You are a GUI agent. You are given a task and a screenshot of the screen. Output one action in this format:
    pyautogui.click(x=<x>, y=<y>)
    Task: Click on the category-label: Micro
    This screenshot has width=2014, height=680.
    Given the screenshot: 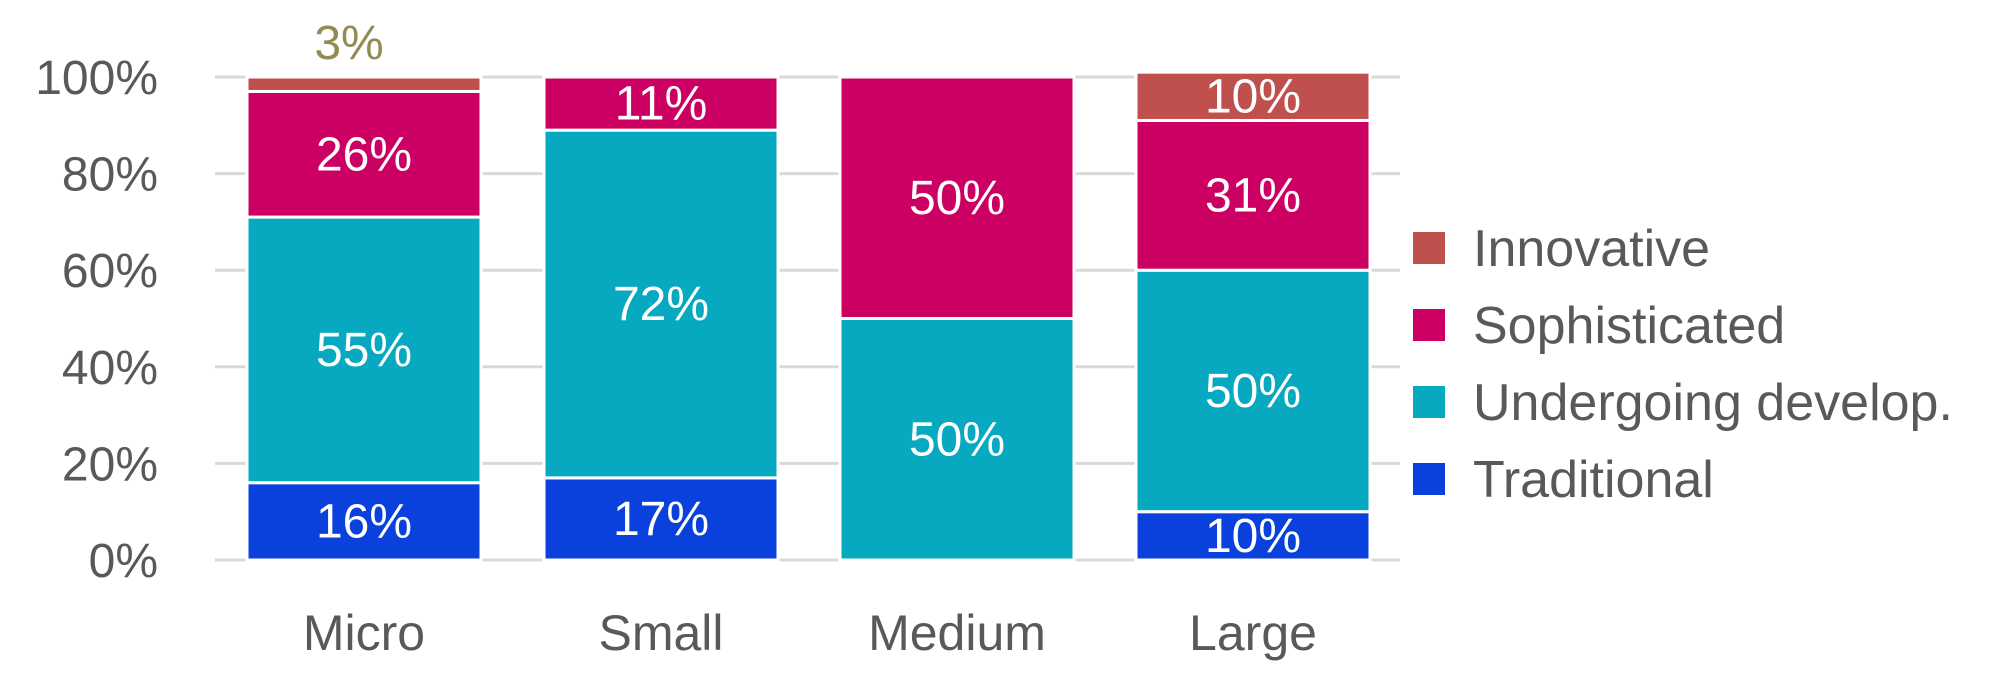 What is the action you would take?
    pyautogui.click(x=364, y=633)
    